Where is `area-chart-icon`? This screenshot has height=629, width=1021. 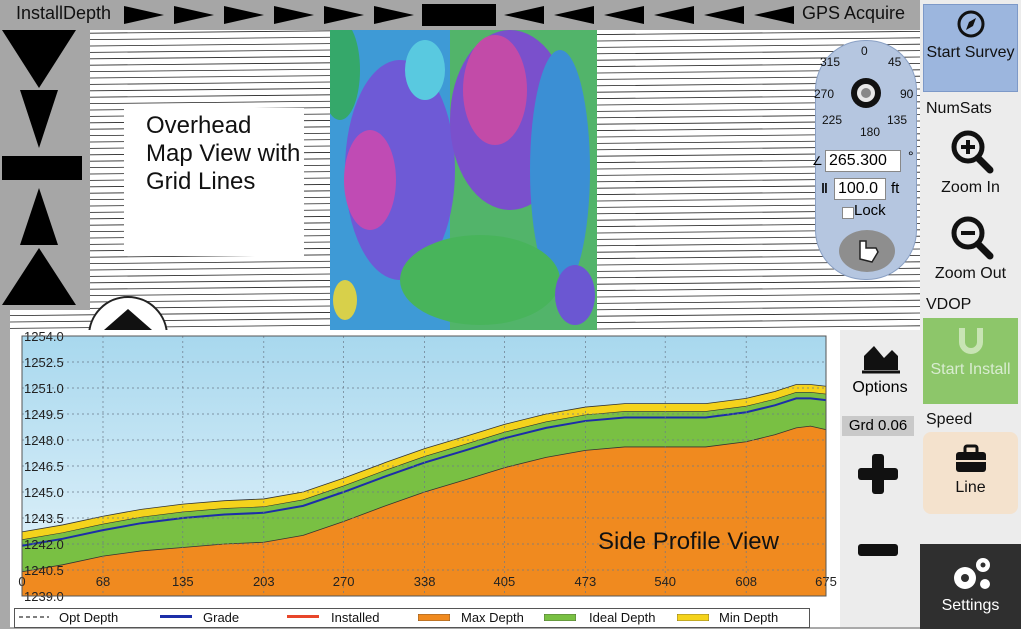
area-chart-icon is located at coordinates (881, 360).